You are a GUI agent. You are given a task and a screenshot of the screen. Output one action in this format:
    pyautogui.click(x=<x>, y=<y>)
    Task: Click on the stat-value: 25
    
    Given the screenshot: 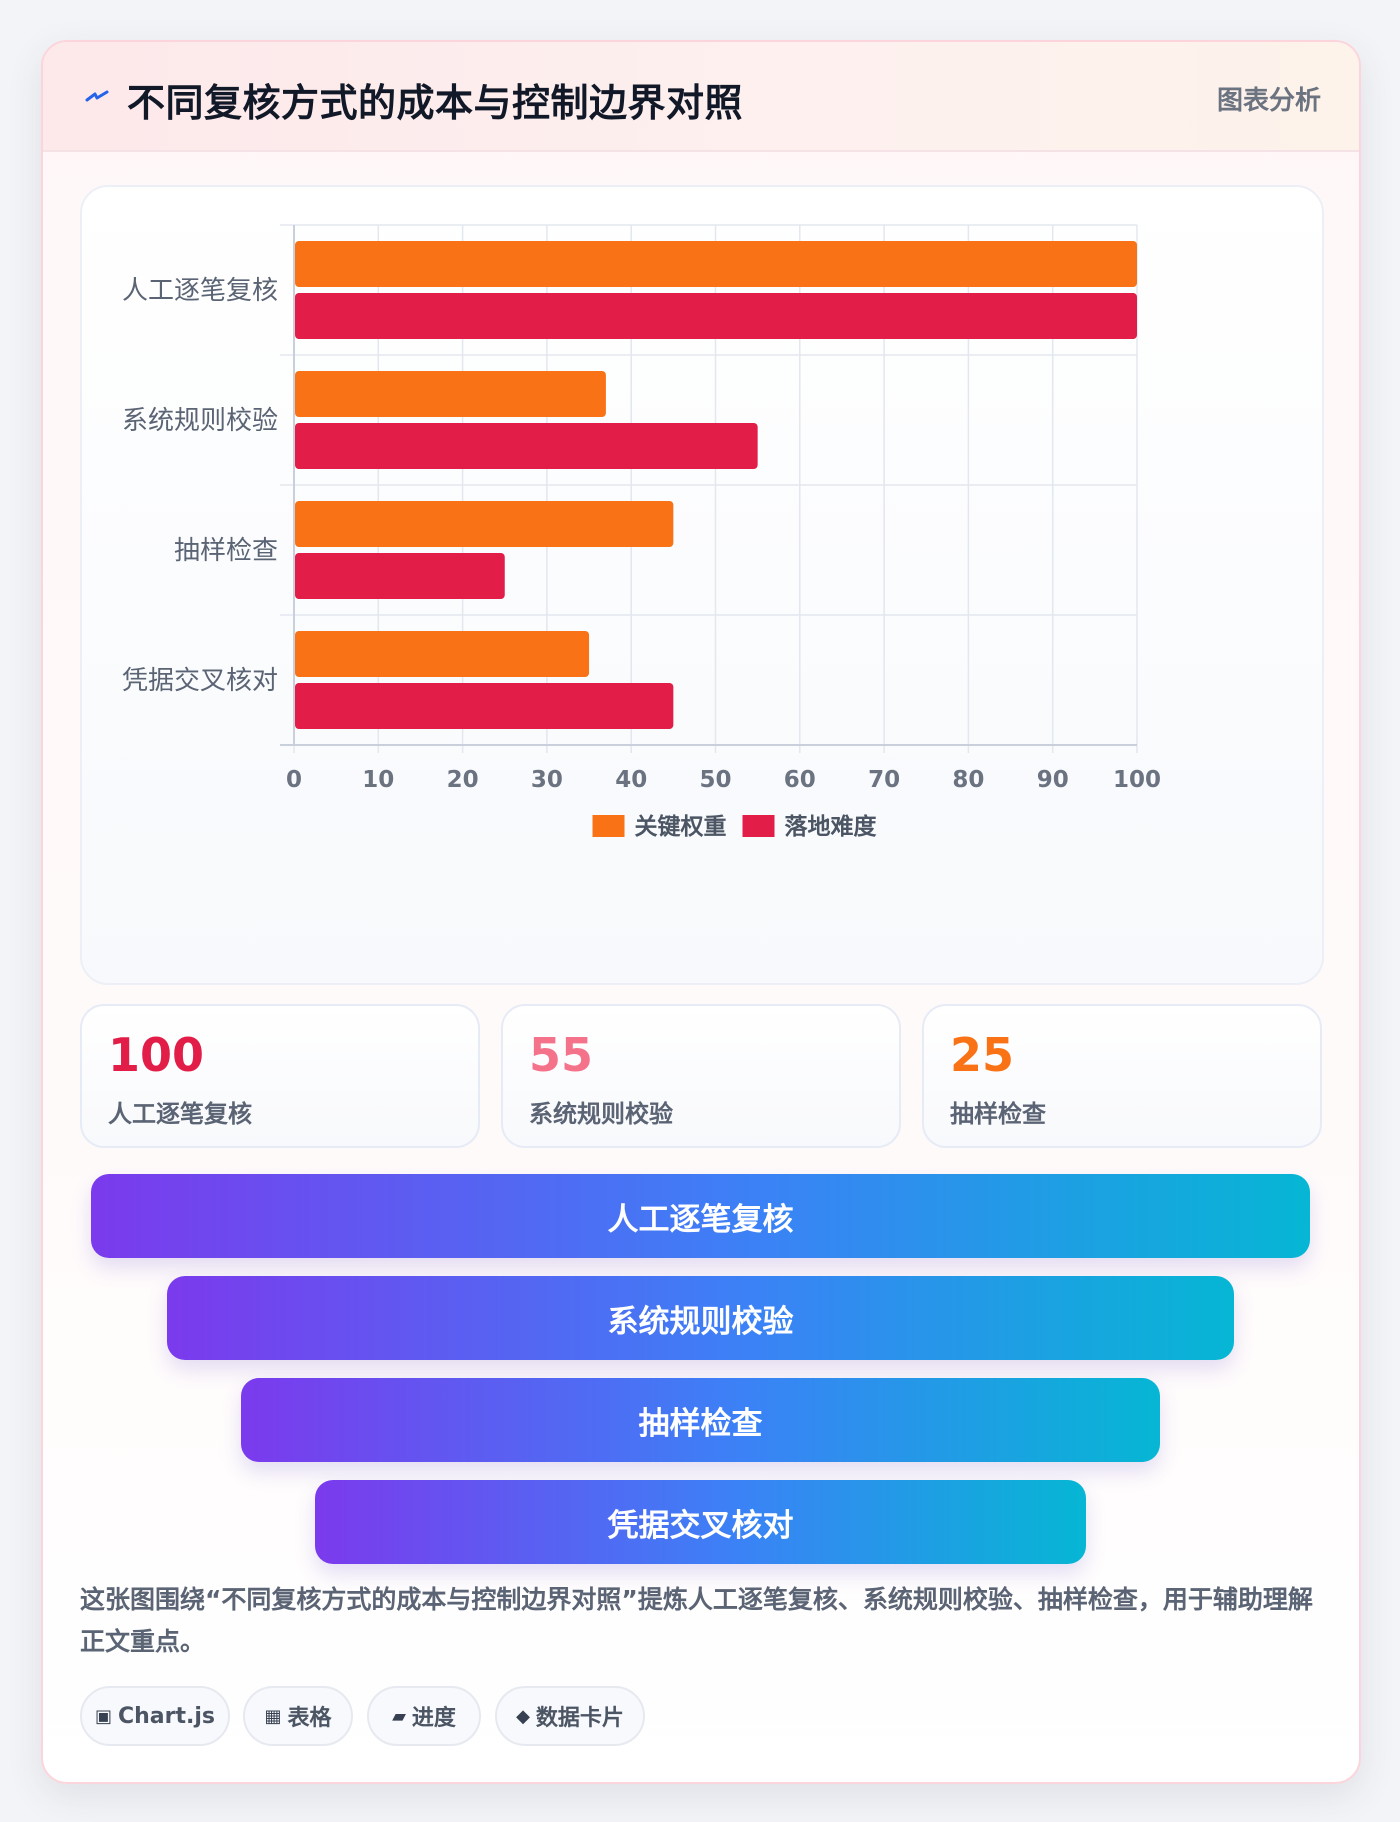 What is the action you would take?
    pyautogui.click(x=982, y=1055)
    